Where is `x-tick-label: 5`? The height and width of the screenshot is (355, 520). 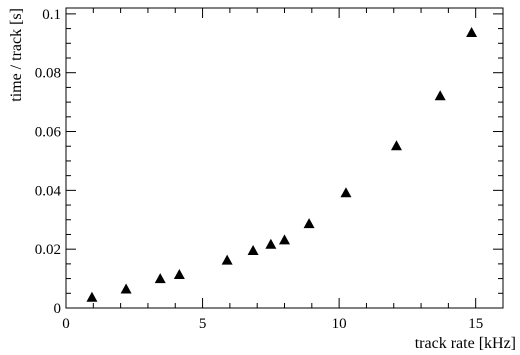
x-tick-label: 5 is located at coordinates (203, 324).